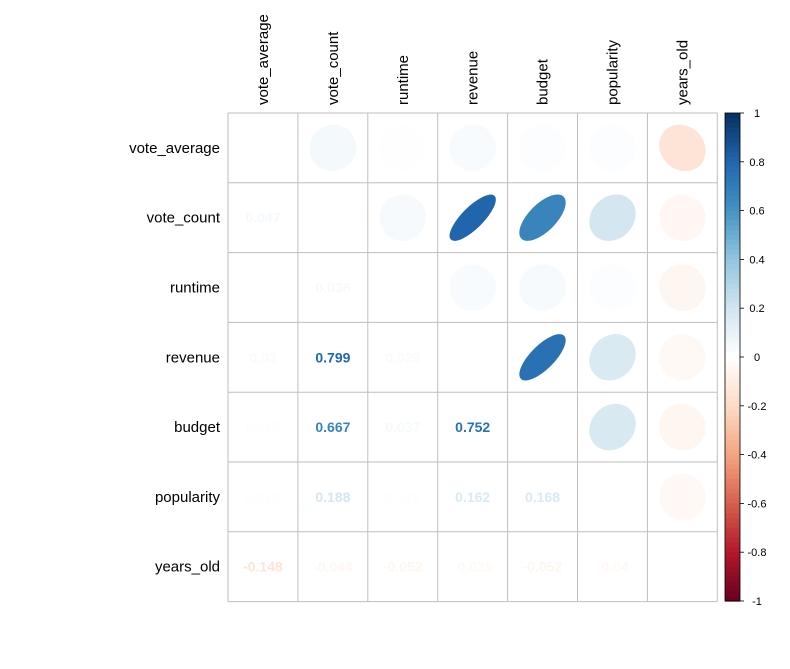  I want to click on colorbar-tick-label: -0.4, so click(757, 456).